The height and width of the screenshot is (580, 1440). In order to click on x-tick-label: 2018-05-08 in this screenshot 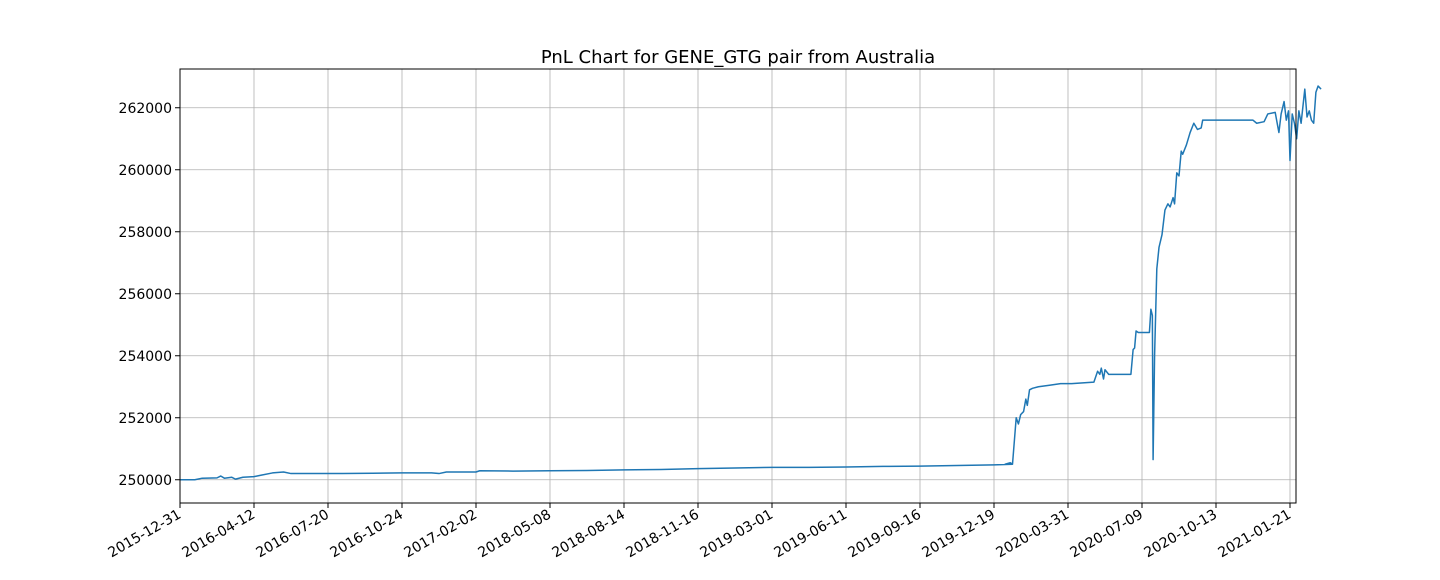, I will do `click(515, 534)`.